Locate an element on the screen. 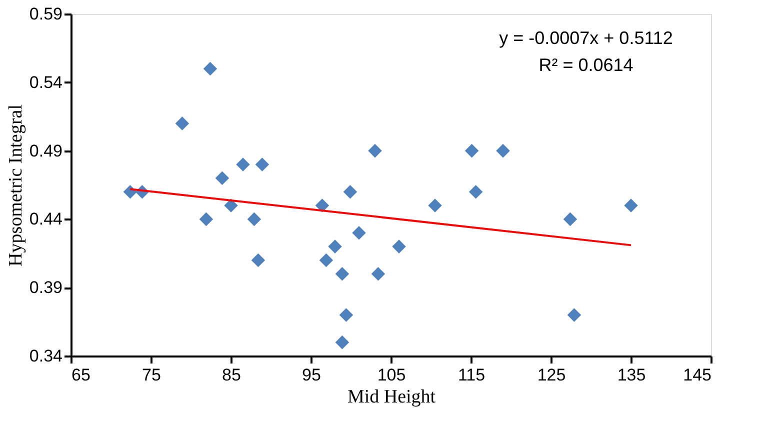  x-tick-label: 95 is located at coordinates (311, 375).